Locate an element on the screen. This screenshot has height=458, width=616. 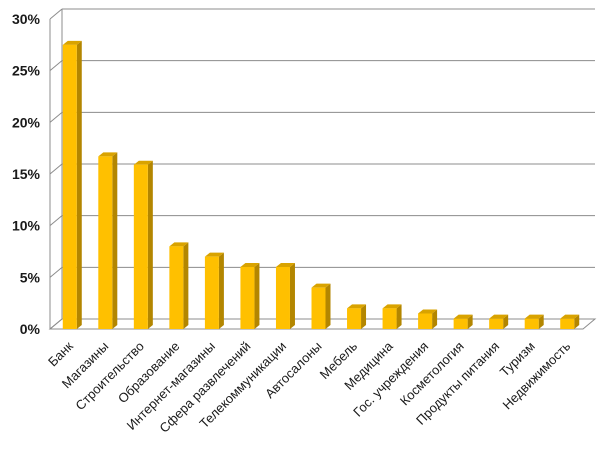
y-tick-label: 20% is located at coordinates (26, 122).